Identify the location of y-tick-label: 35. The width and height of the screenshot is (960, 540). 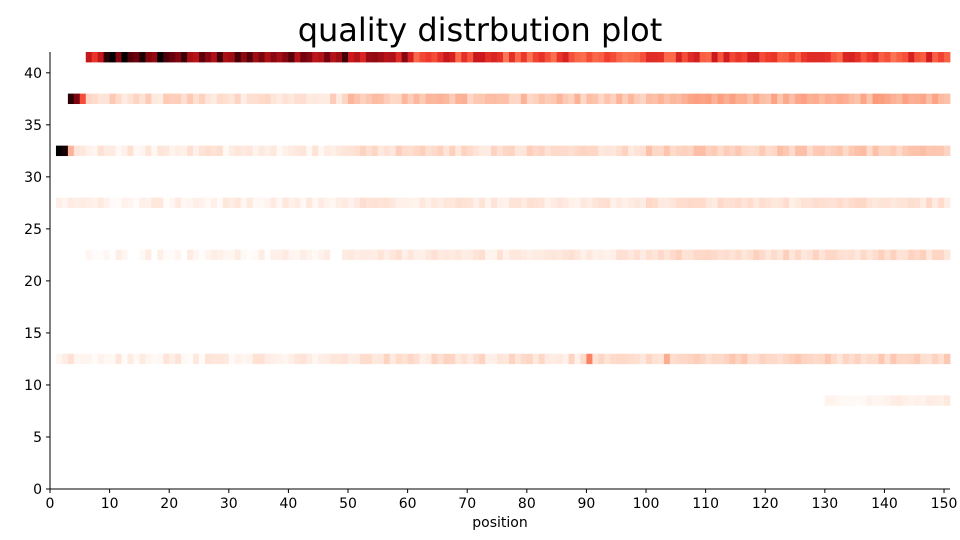
(33, 126).